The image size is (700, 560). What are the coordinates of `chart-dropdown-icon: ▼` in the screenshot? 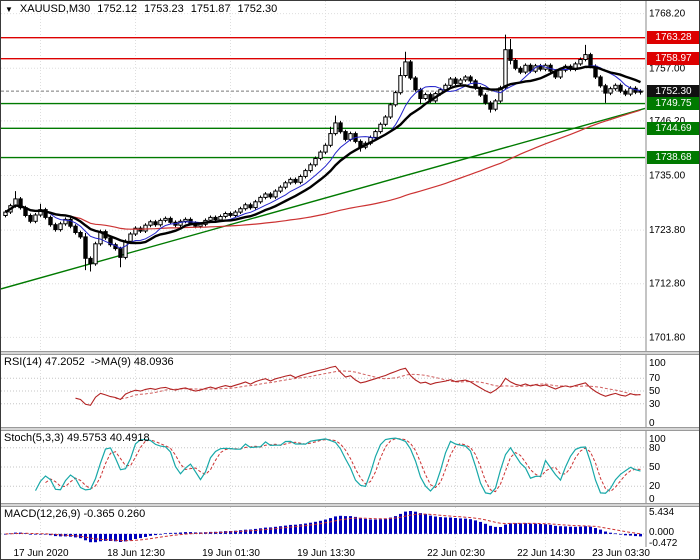 It's located at (9, 9).